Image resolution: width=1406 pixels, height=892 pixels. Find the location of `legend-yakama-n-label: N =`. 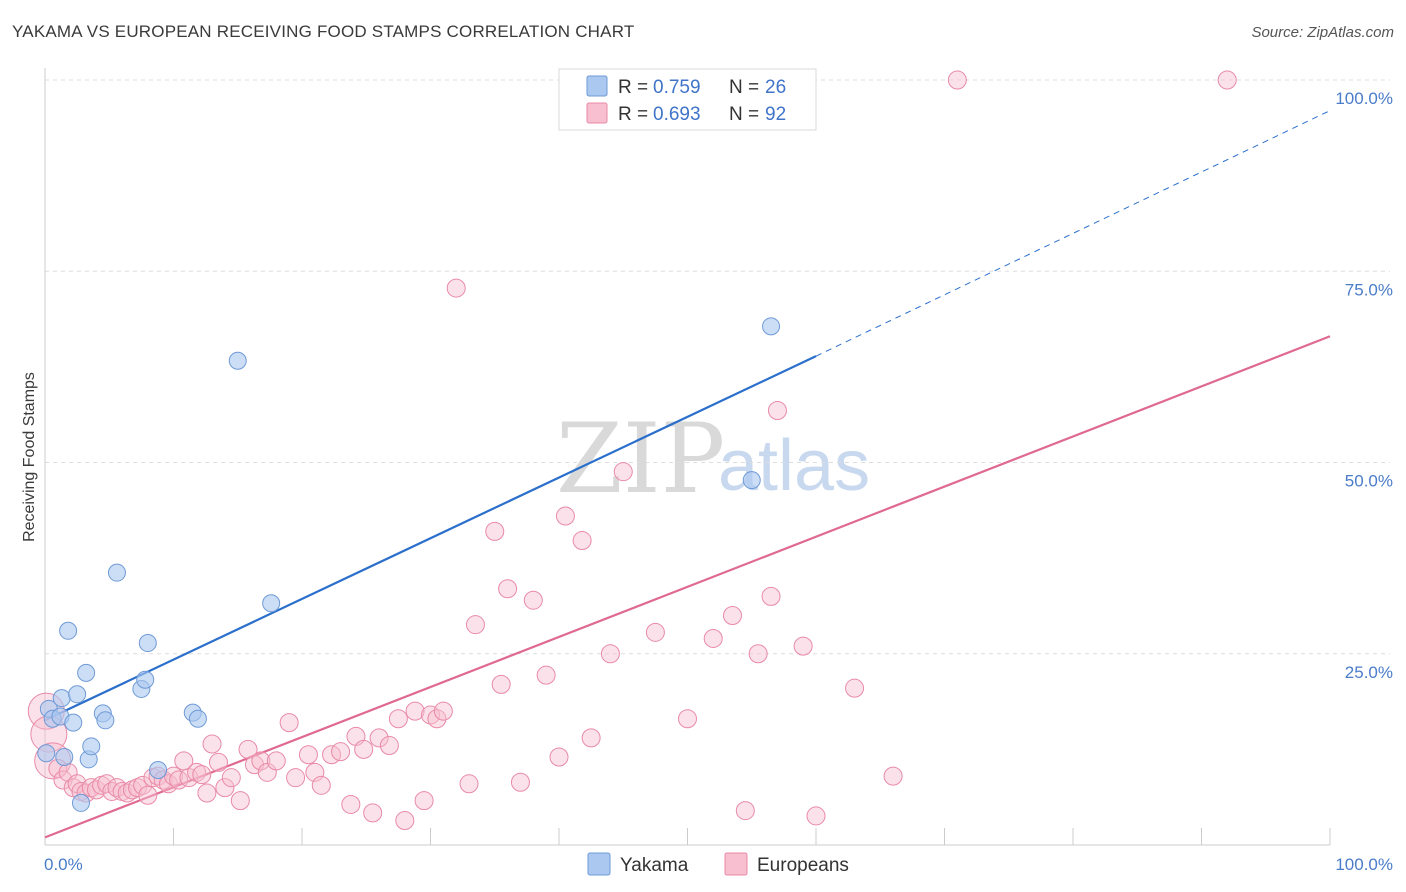

legend-yakama-n-label: N = is located at coordinates (744, 87).